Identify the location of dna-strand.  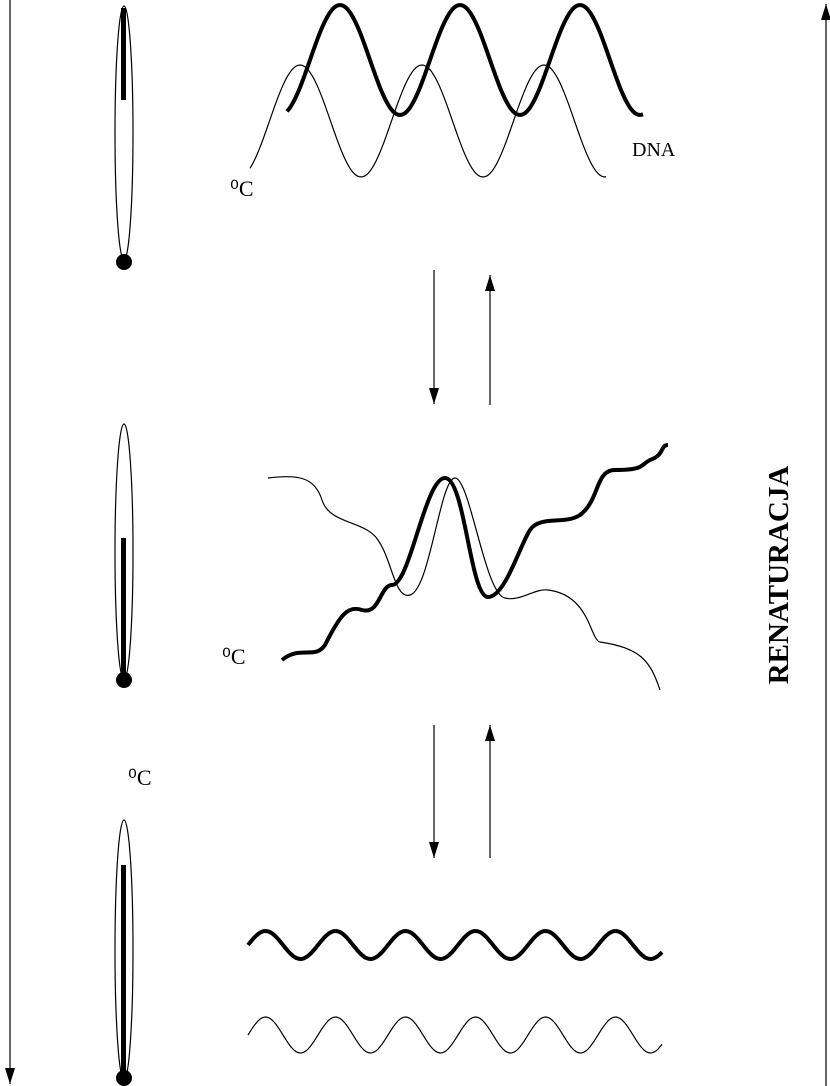
(464, 60).